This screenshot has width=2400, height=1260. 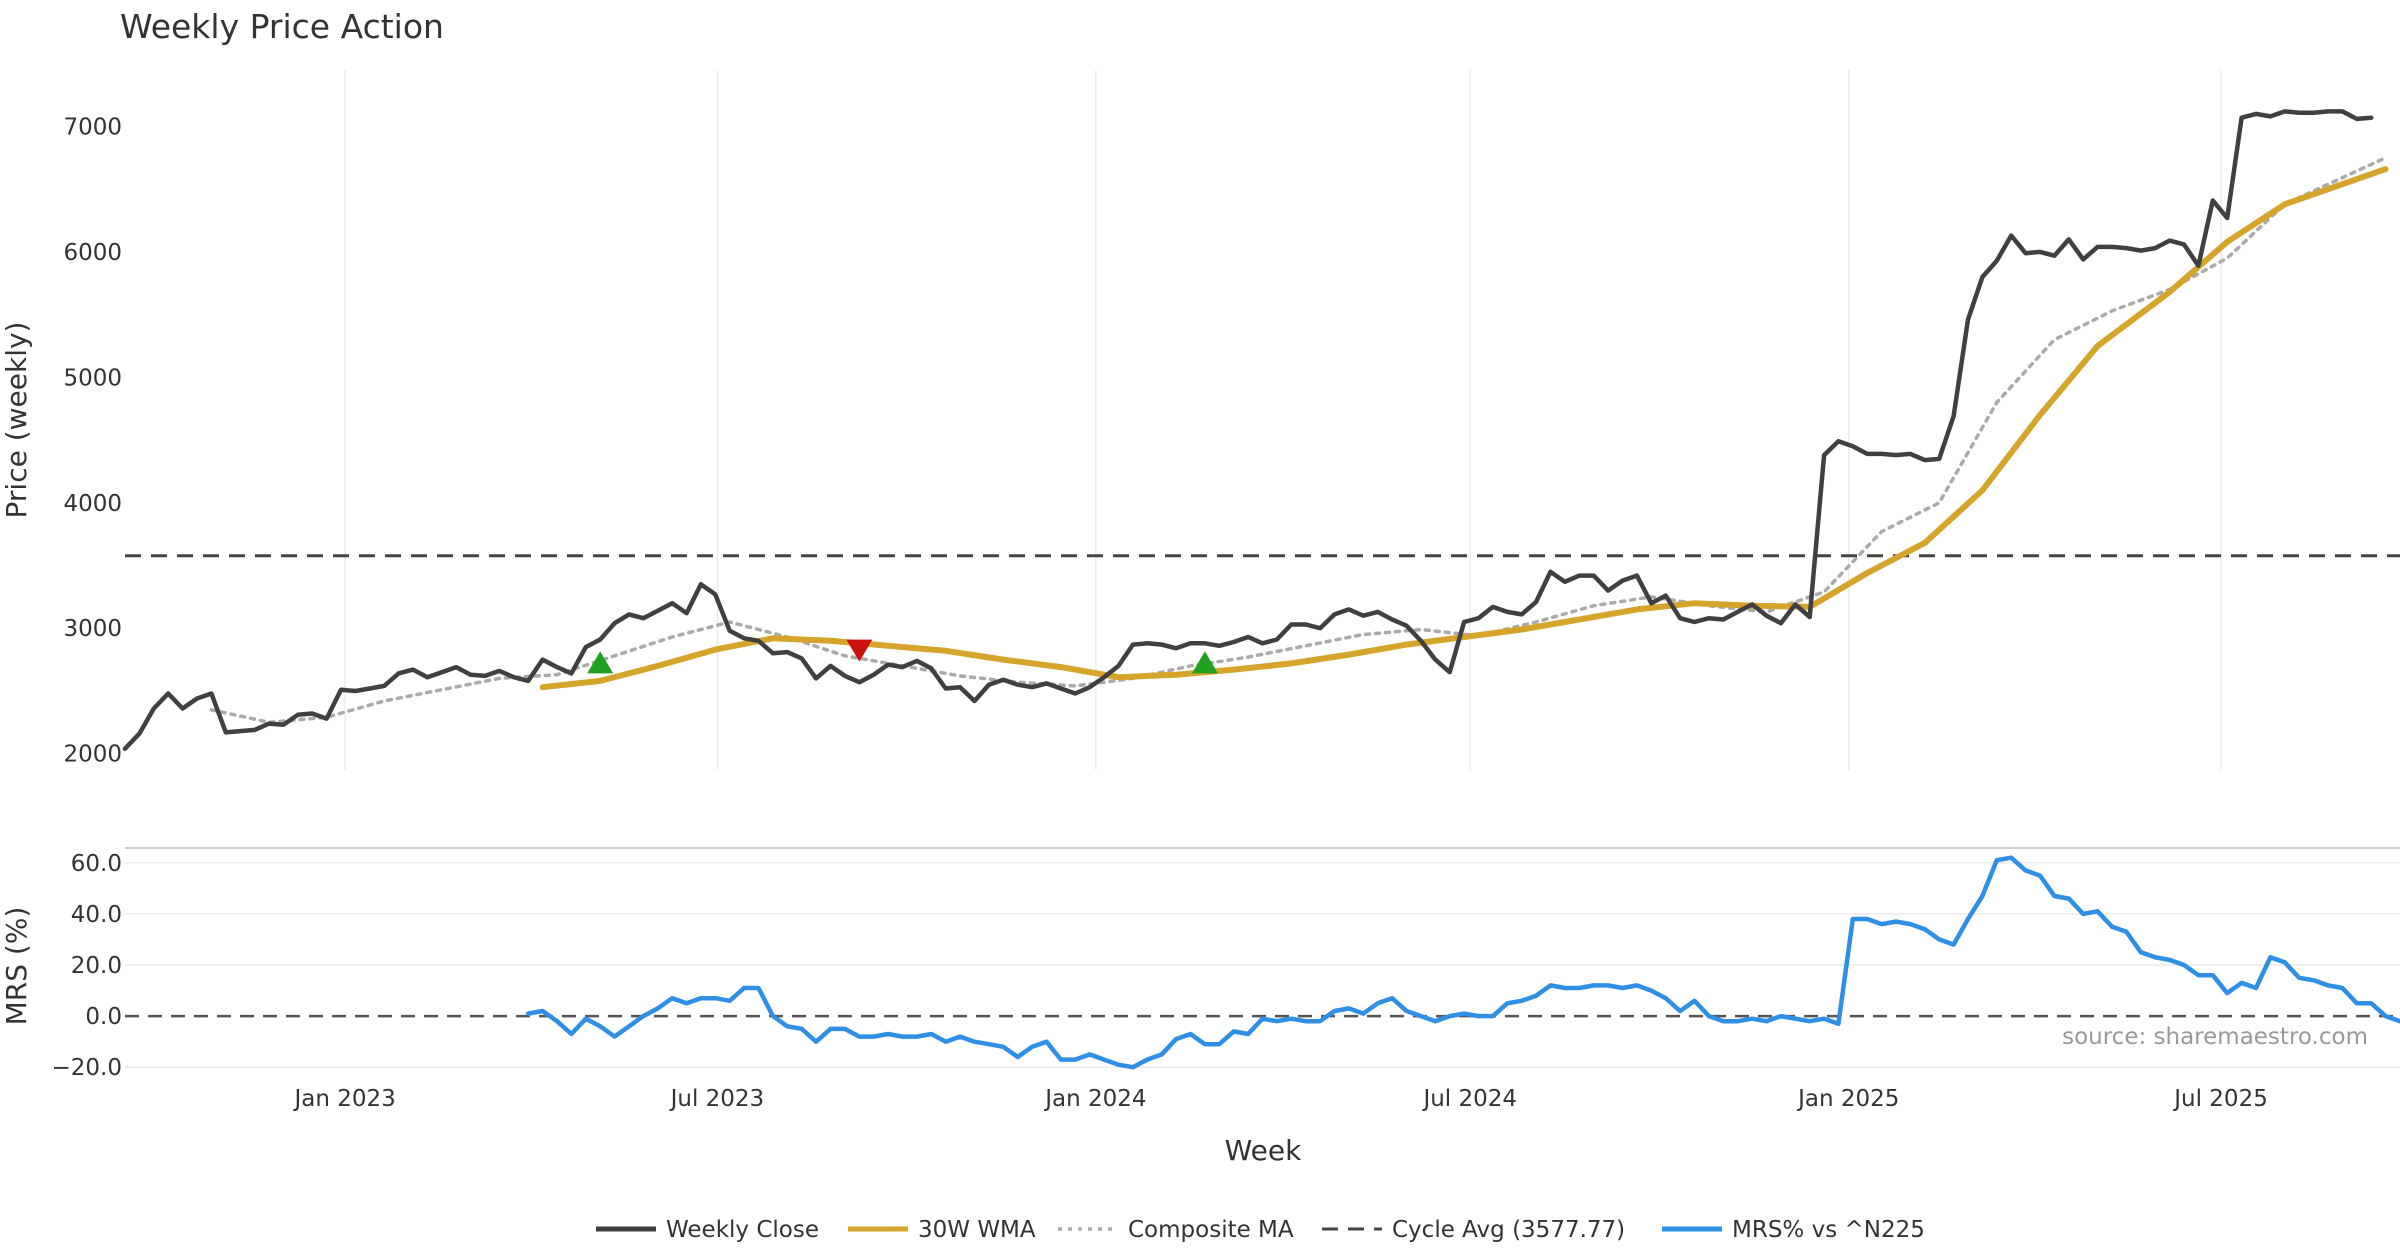 I want to click on legend-item: Weekly Close, so click(x=707, y=1230).